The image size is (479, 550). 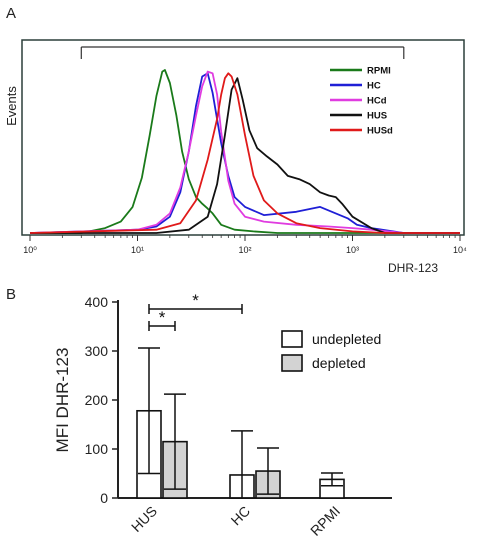 I want to click on y-tick-label: 0, so click(x=104, y=498).